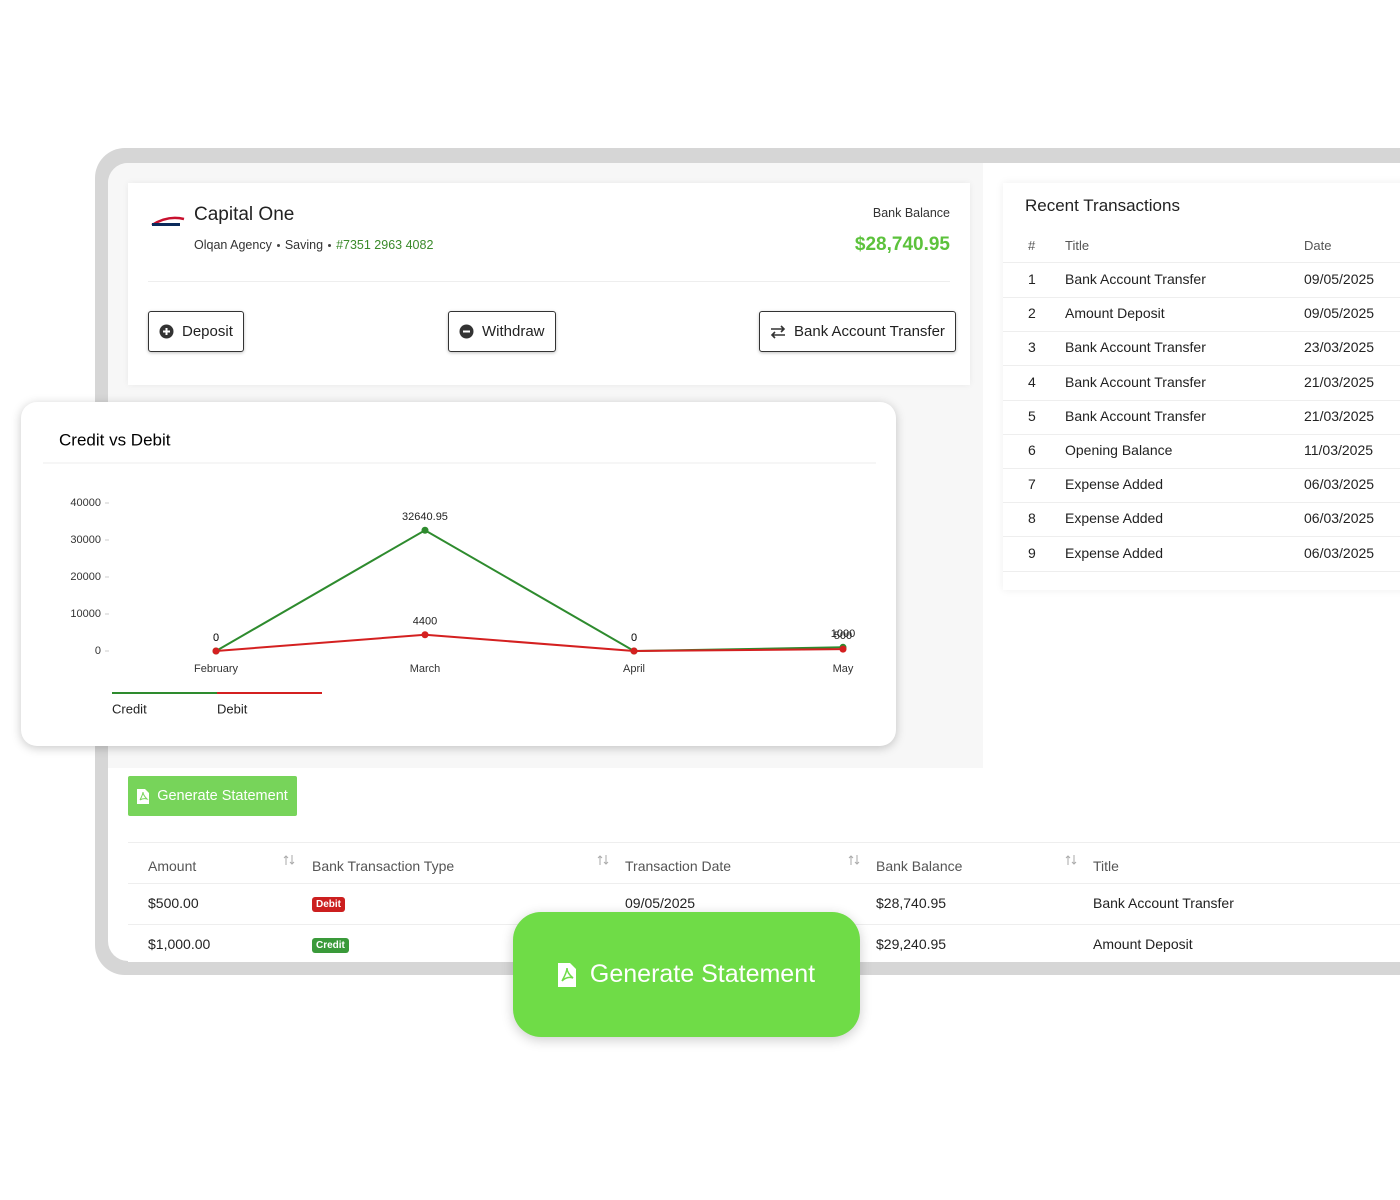  Describe the element at coordinates (513, 331) in the screenshot. I see `button-label: Withdraw` at that location.